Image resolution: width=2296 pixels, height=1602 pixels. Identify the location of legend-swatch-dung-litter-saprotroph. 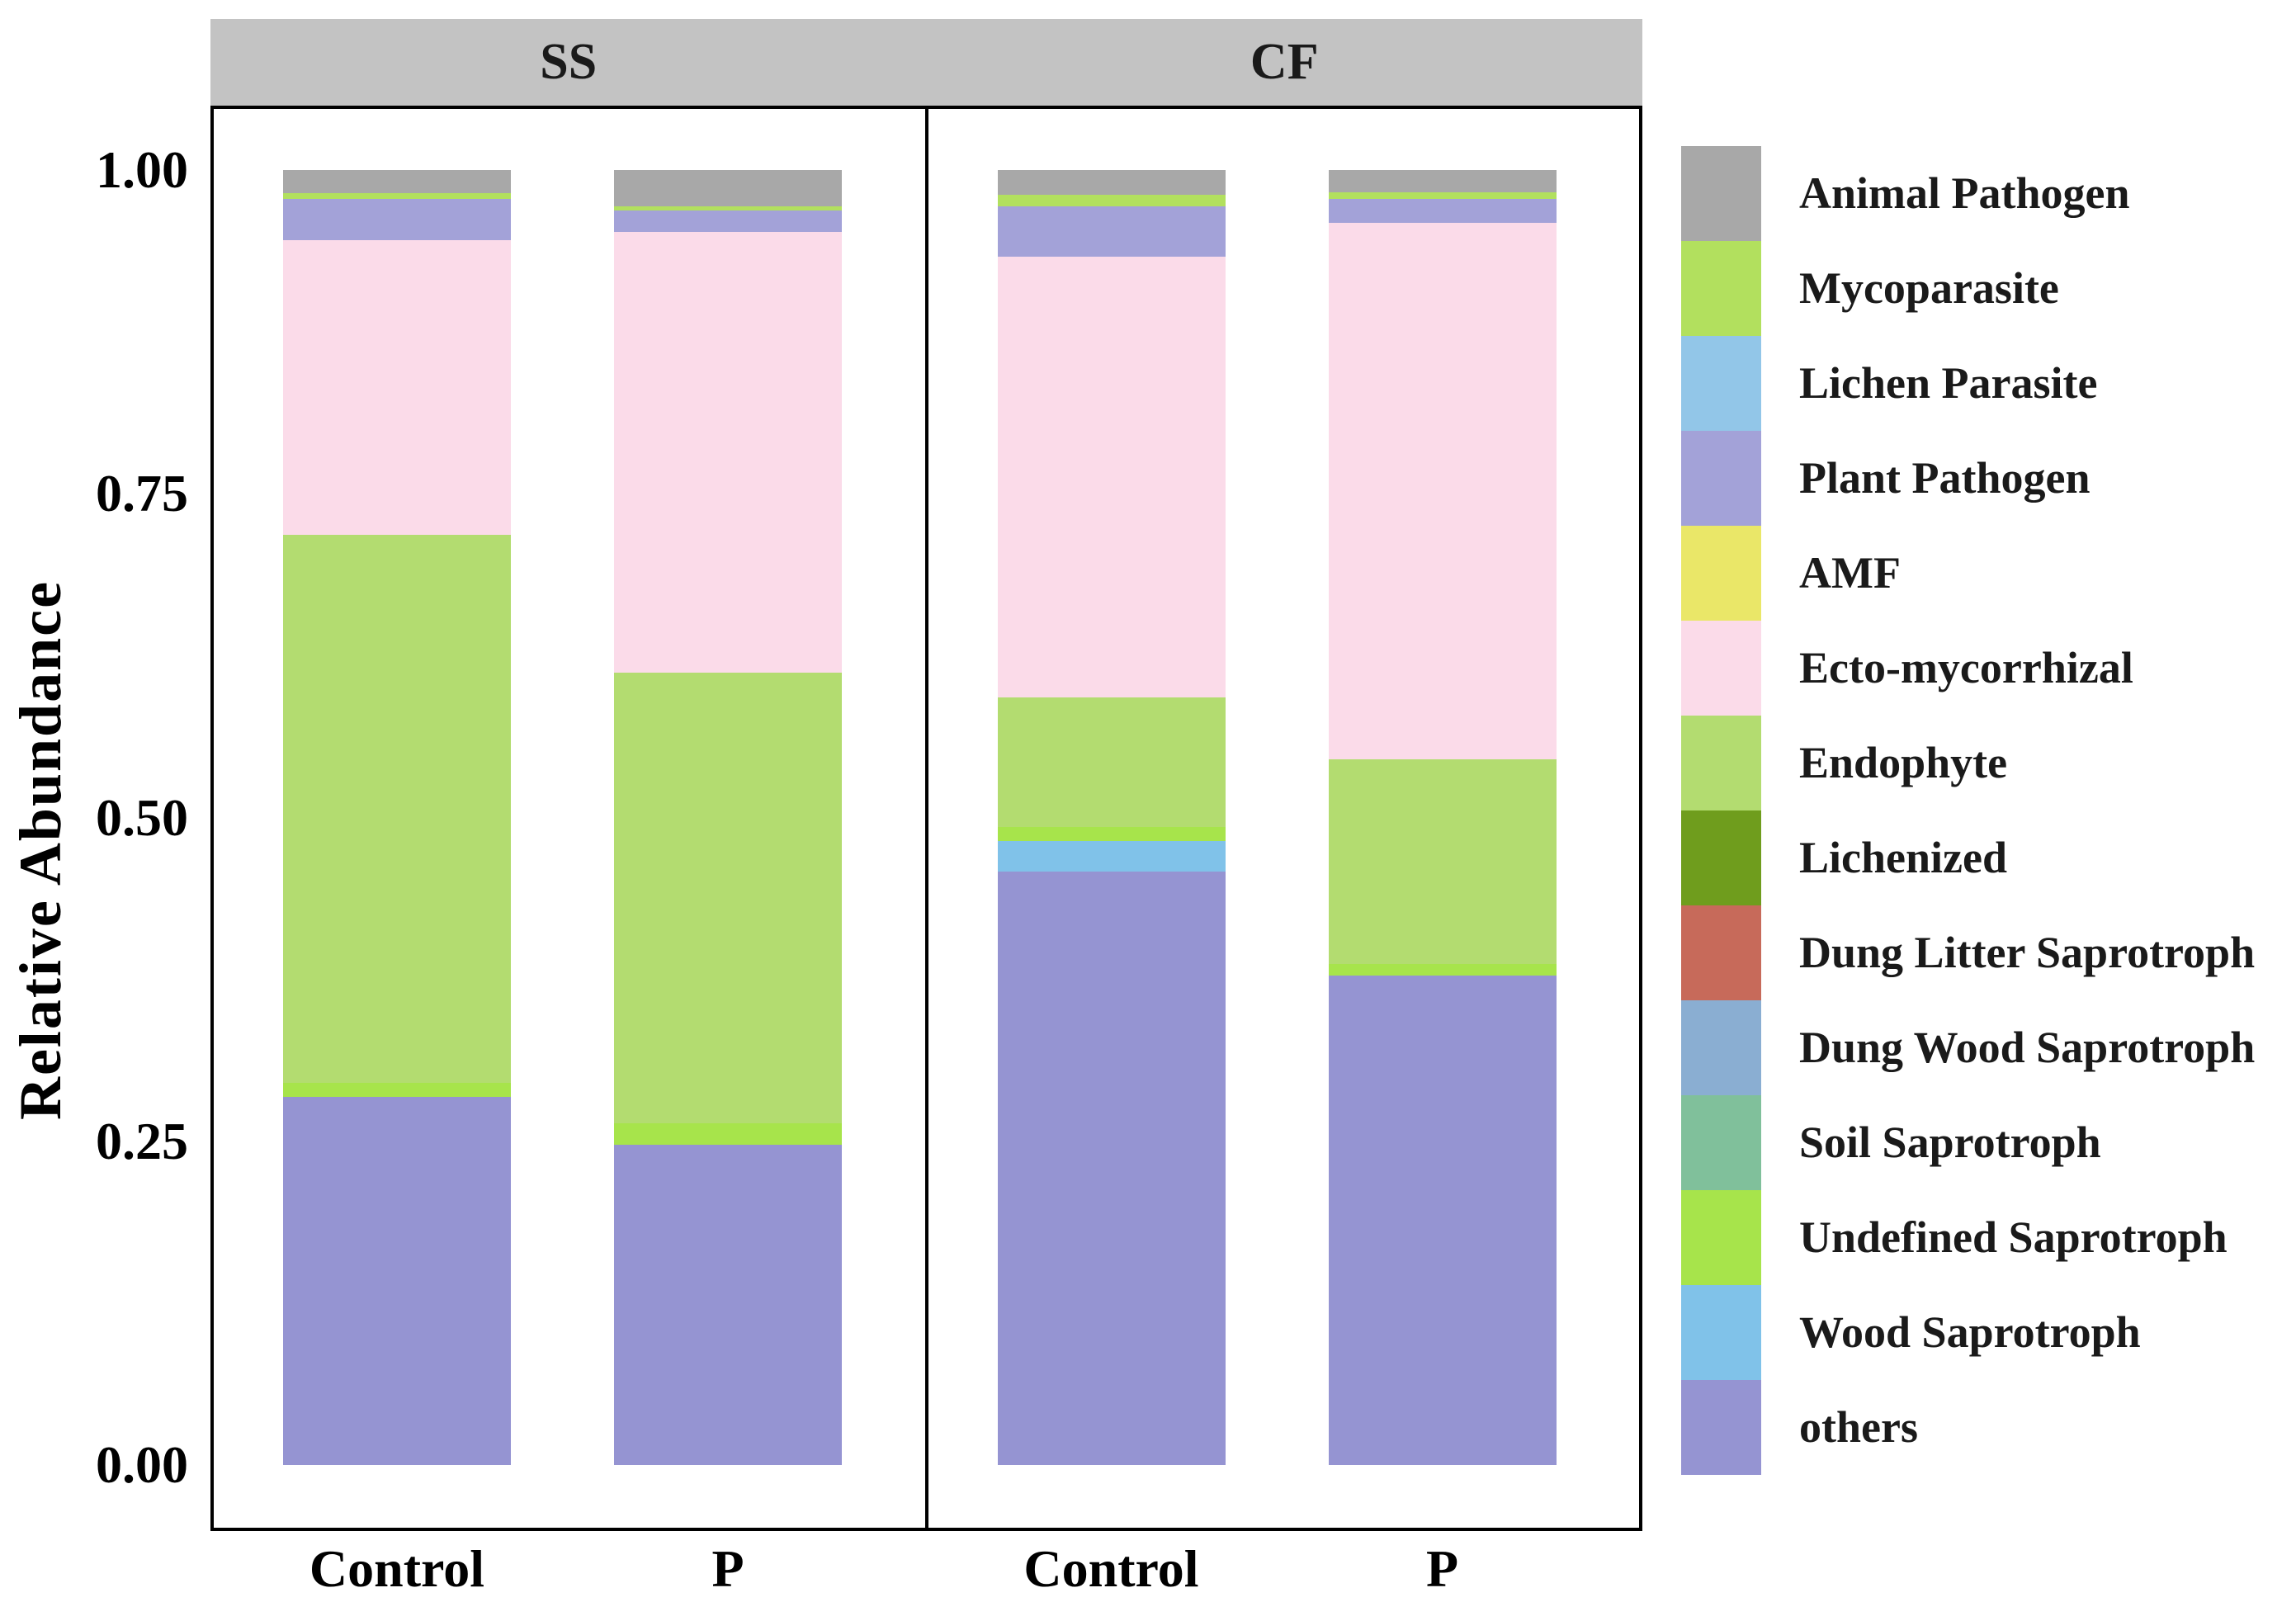
(1721, 952).